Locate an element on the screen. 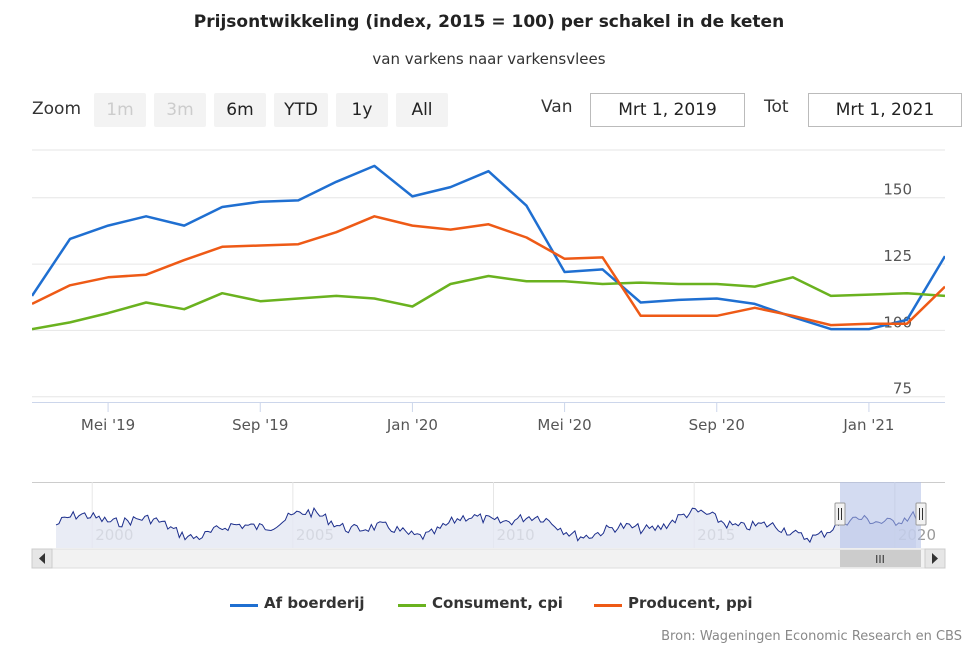 The width and height of the screenshot is (978, 652). x-tick-label: Mei '19 is located at coordinates (108, 425).